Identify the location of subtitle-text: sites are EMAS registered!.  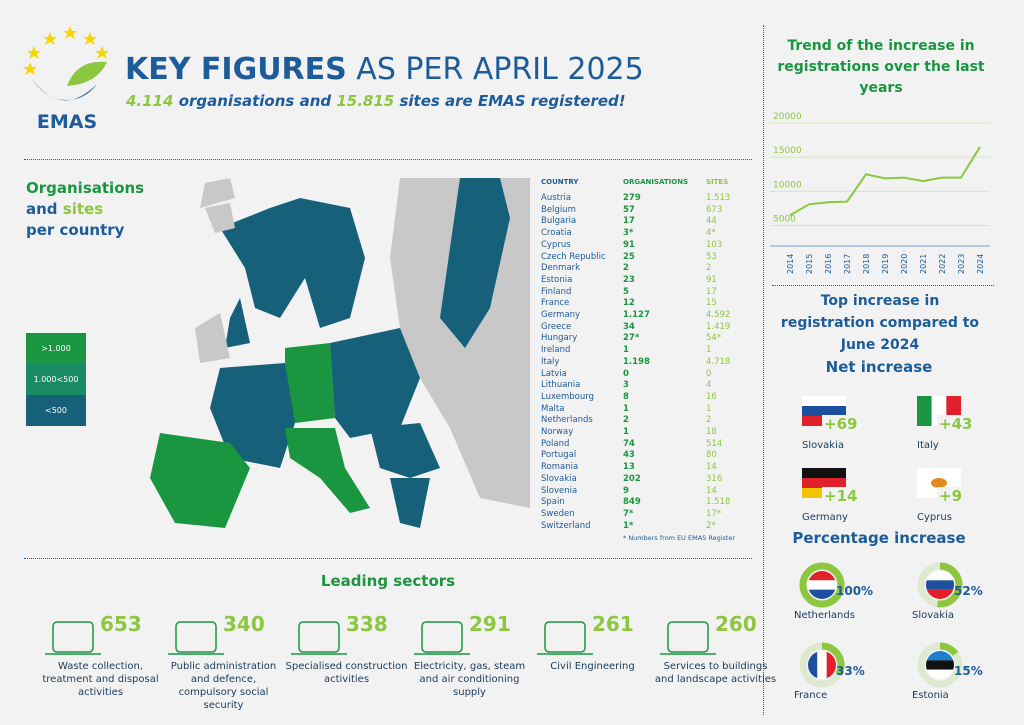
(512, 101).